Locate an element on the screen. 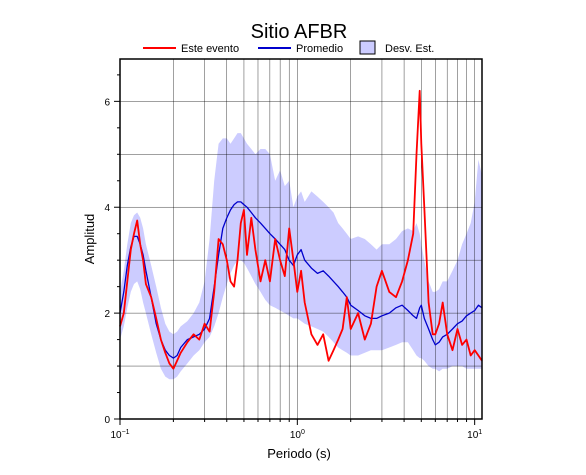 This screenshot has width=586, height=475. x-axis-label: Periodo (s) is located at coordinates (299, 453).